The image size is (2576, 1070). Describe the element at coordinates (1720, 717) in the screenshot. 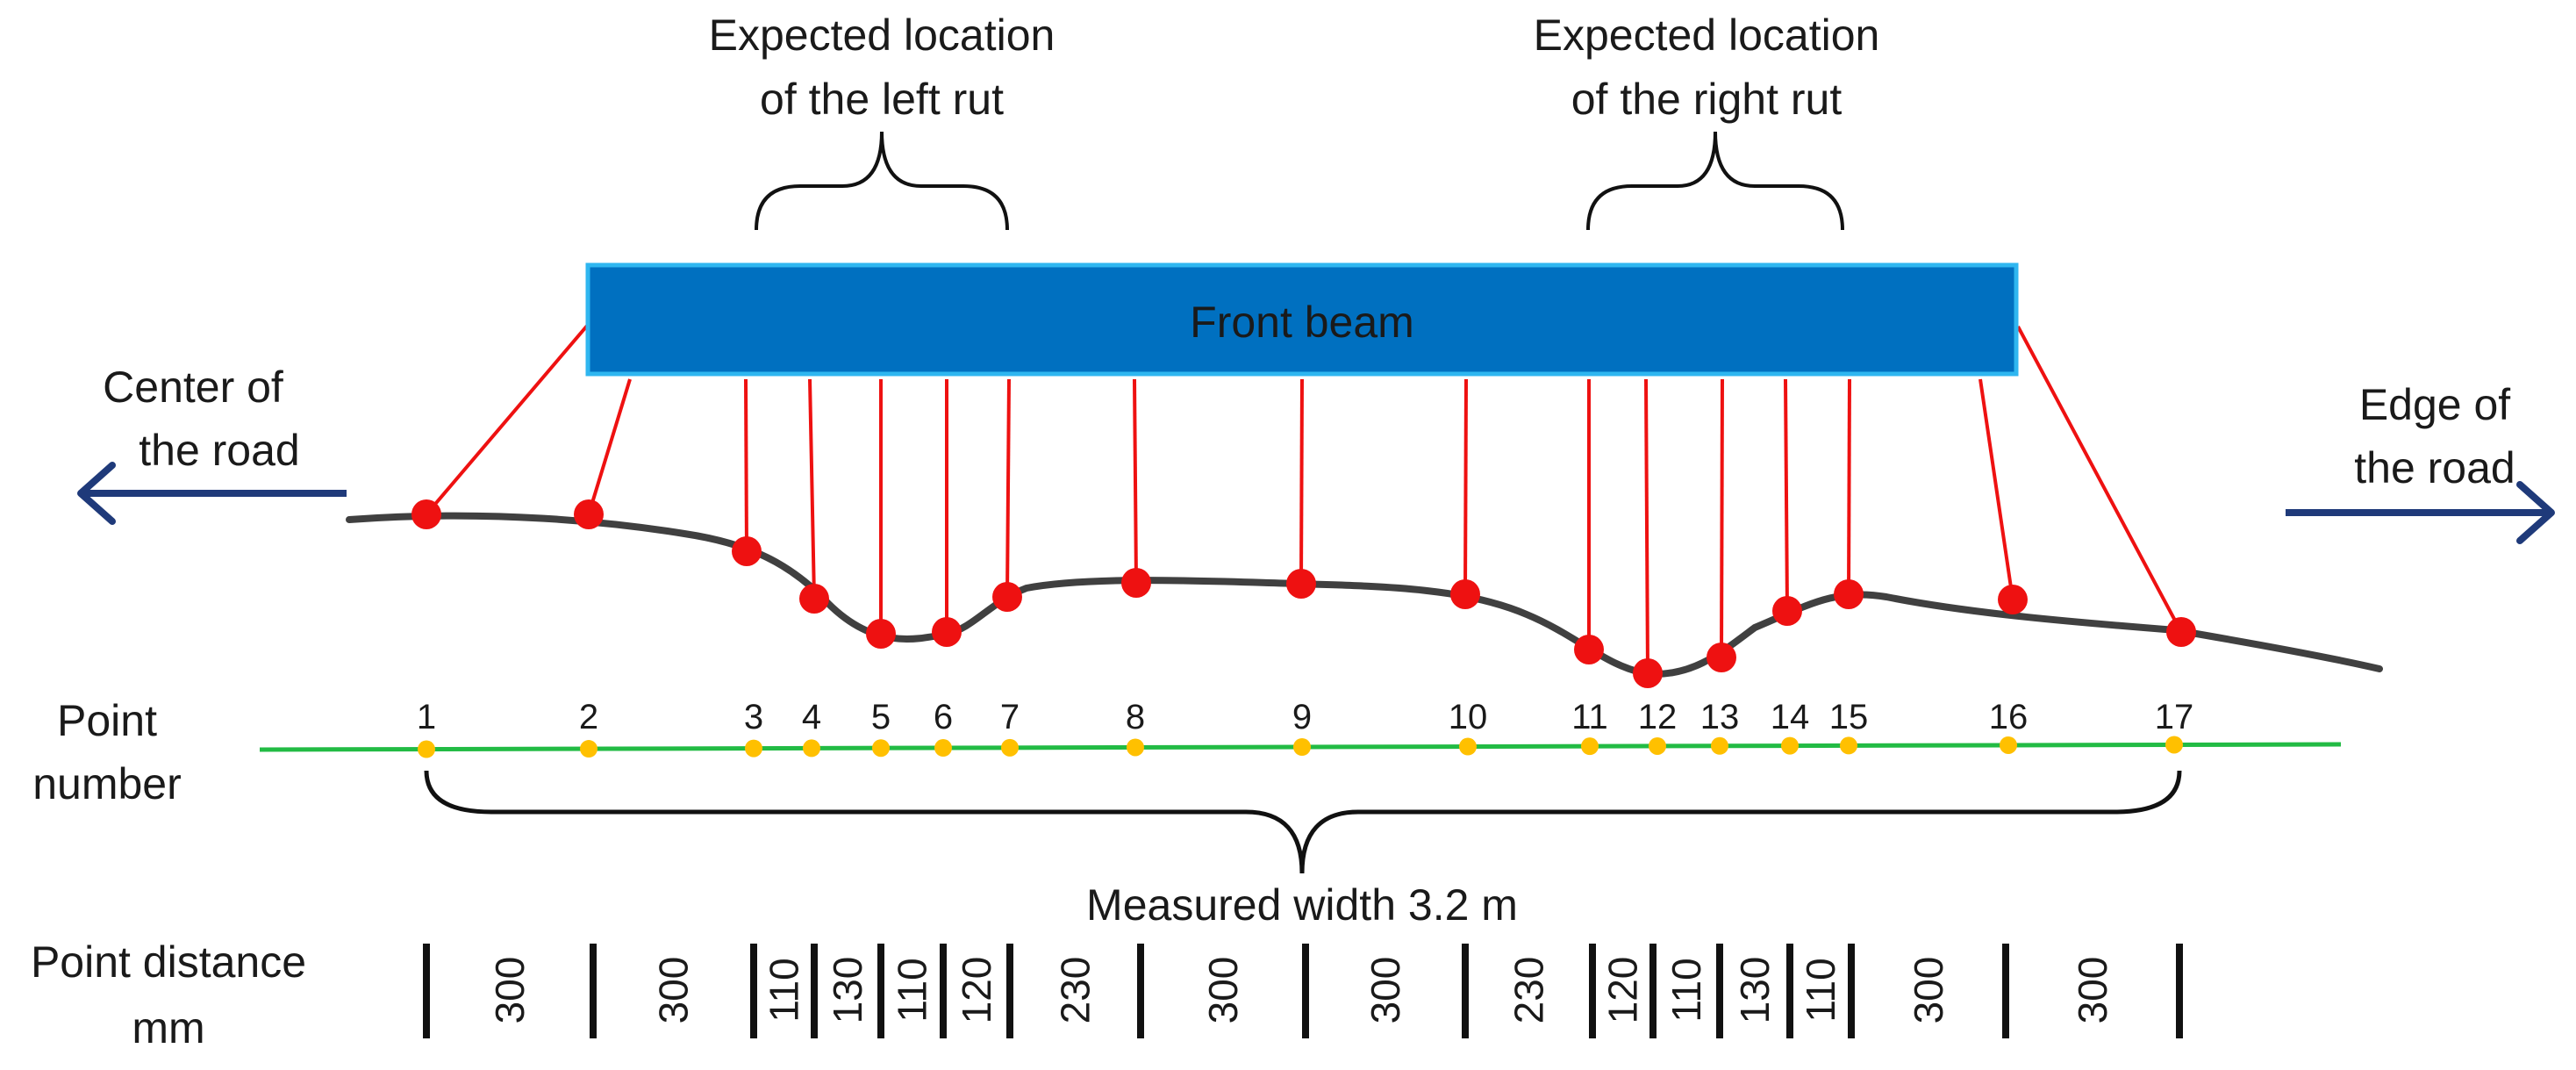

I see `point-number-13: 13` at that location.